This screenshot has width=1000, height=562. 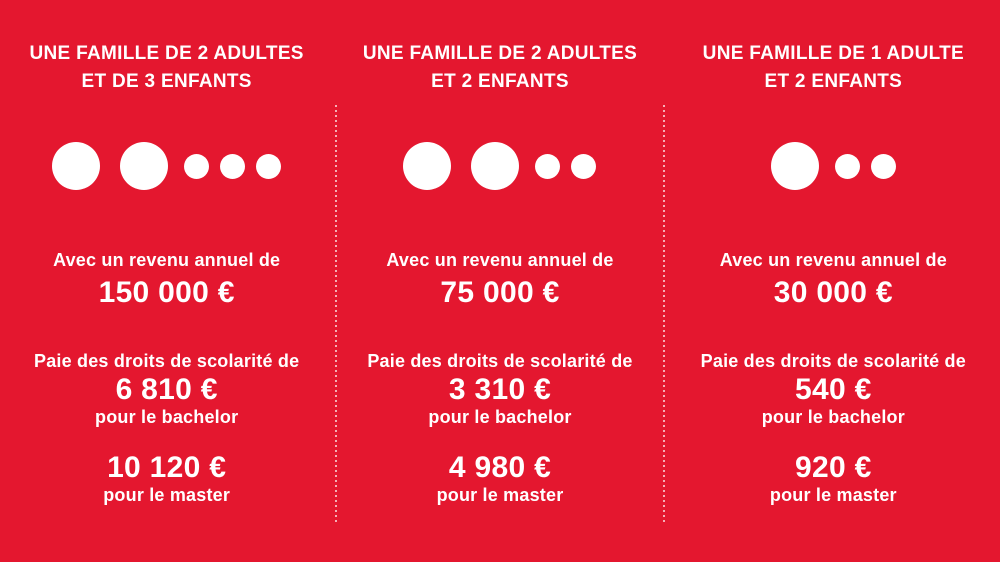 What do you see at coordinates (500, 292) in the screenshot?
I see `income-value: 75 000 €` at bounding box center [500, 292].